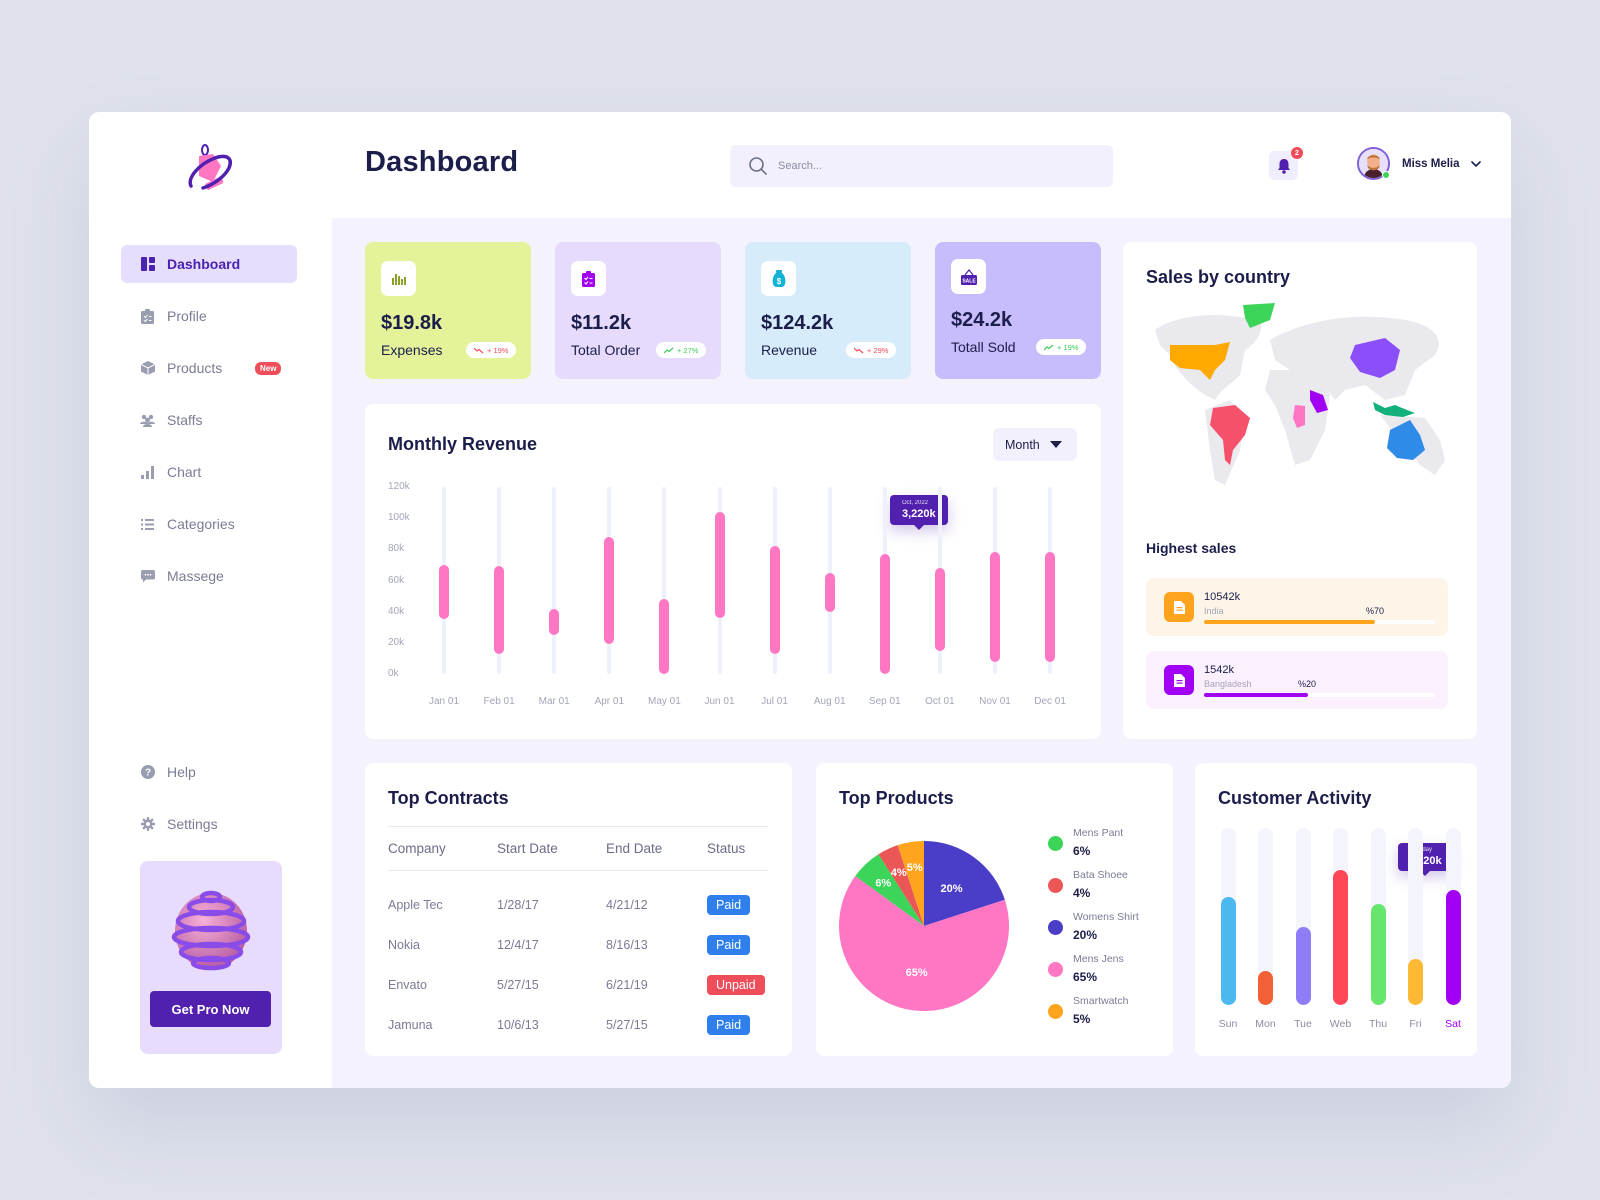 The height and width of the screenshot is (1200, 1600). Describe the element at coordinates (884, 701) in the screenshot. I see `x-axis-tick: Sep 01` at that location.